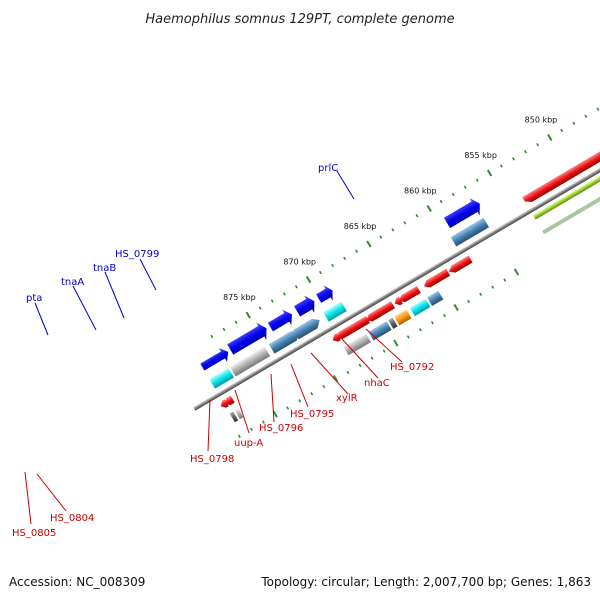  What do you see at coordinates (65, 498) in the screenshot?
I see `gene-label-HS_0804: HS_0804` at bounding box center [65, 498].